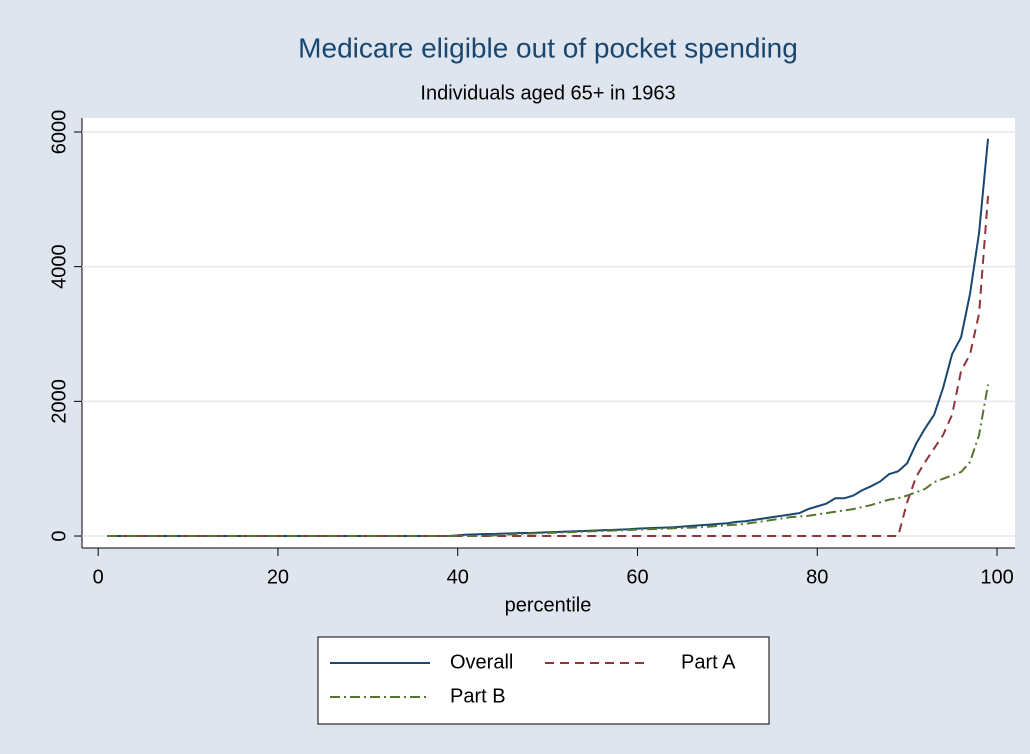 This screenshot has height=754, width=1030. Describe the element at coordinates (59, 401) in the screenshot. I see `y-tick-label: 2000` at that location.